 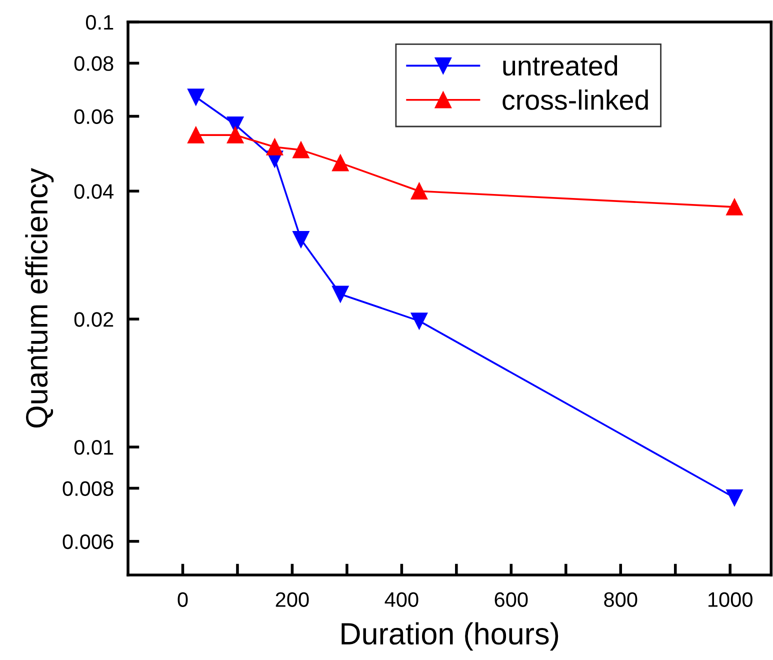 I want to click on y-tick-label: 0.01, so click(x=94, y=447).